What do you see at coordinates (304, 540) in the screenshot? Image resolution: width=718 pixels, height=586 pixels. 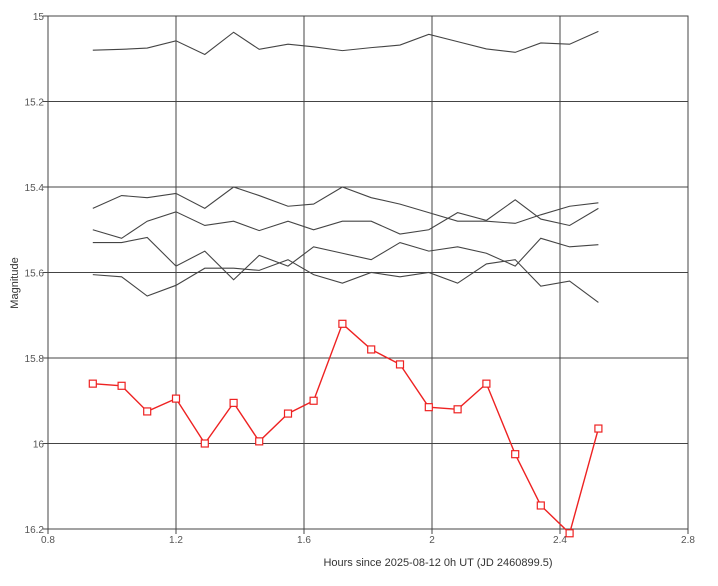 I see `x-tick-label: 1.6` at bounding box center [304, 540].